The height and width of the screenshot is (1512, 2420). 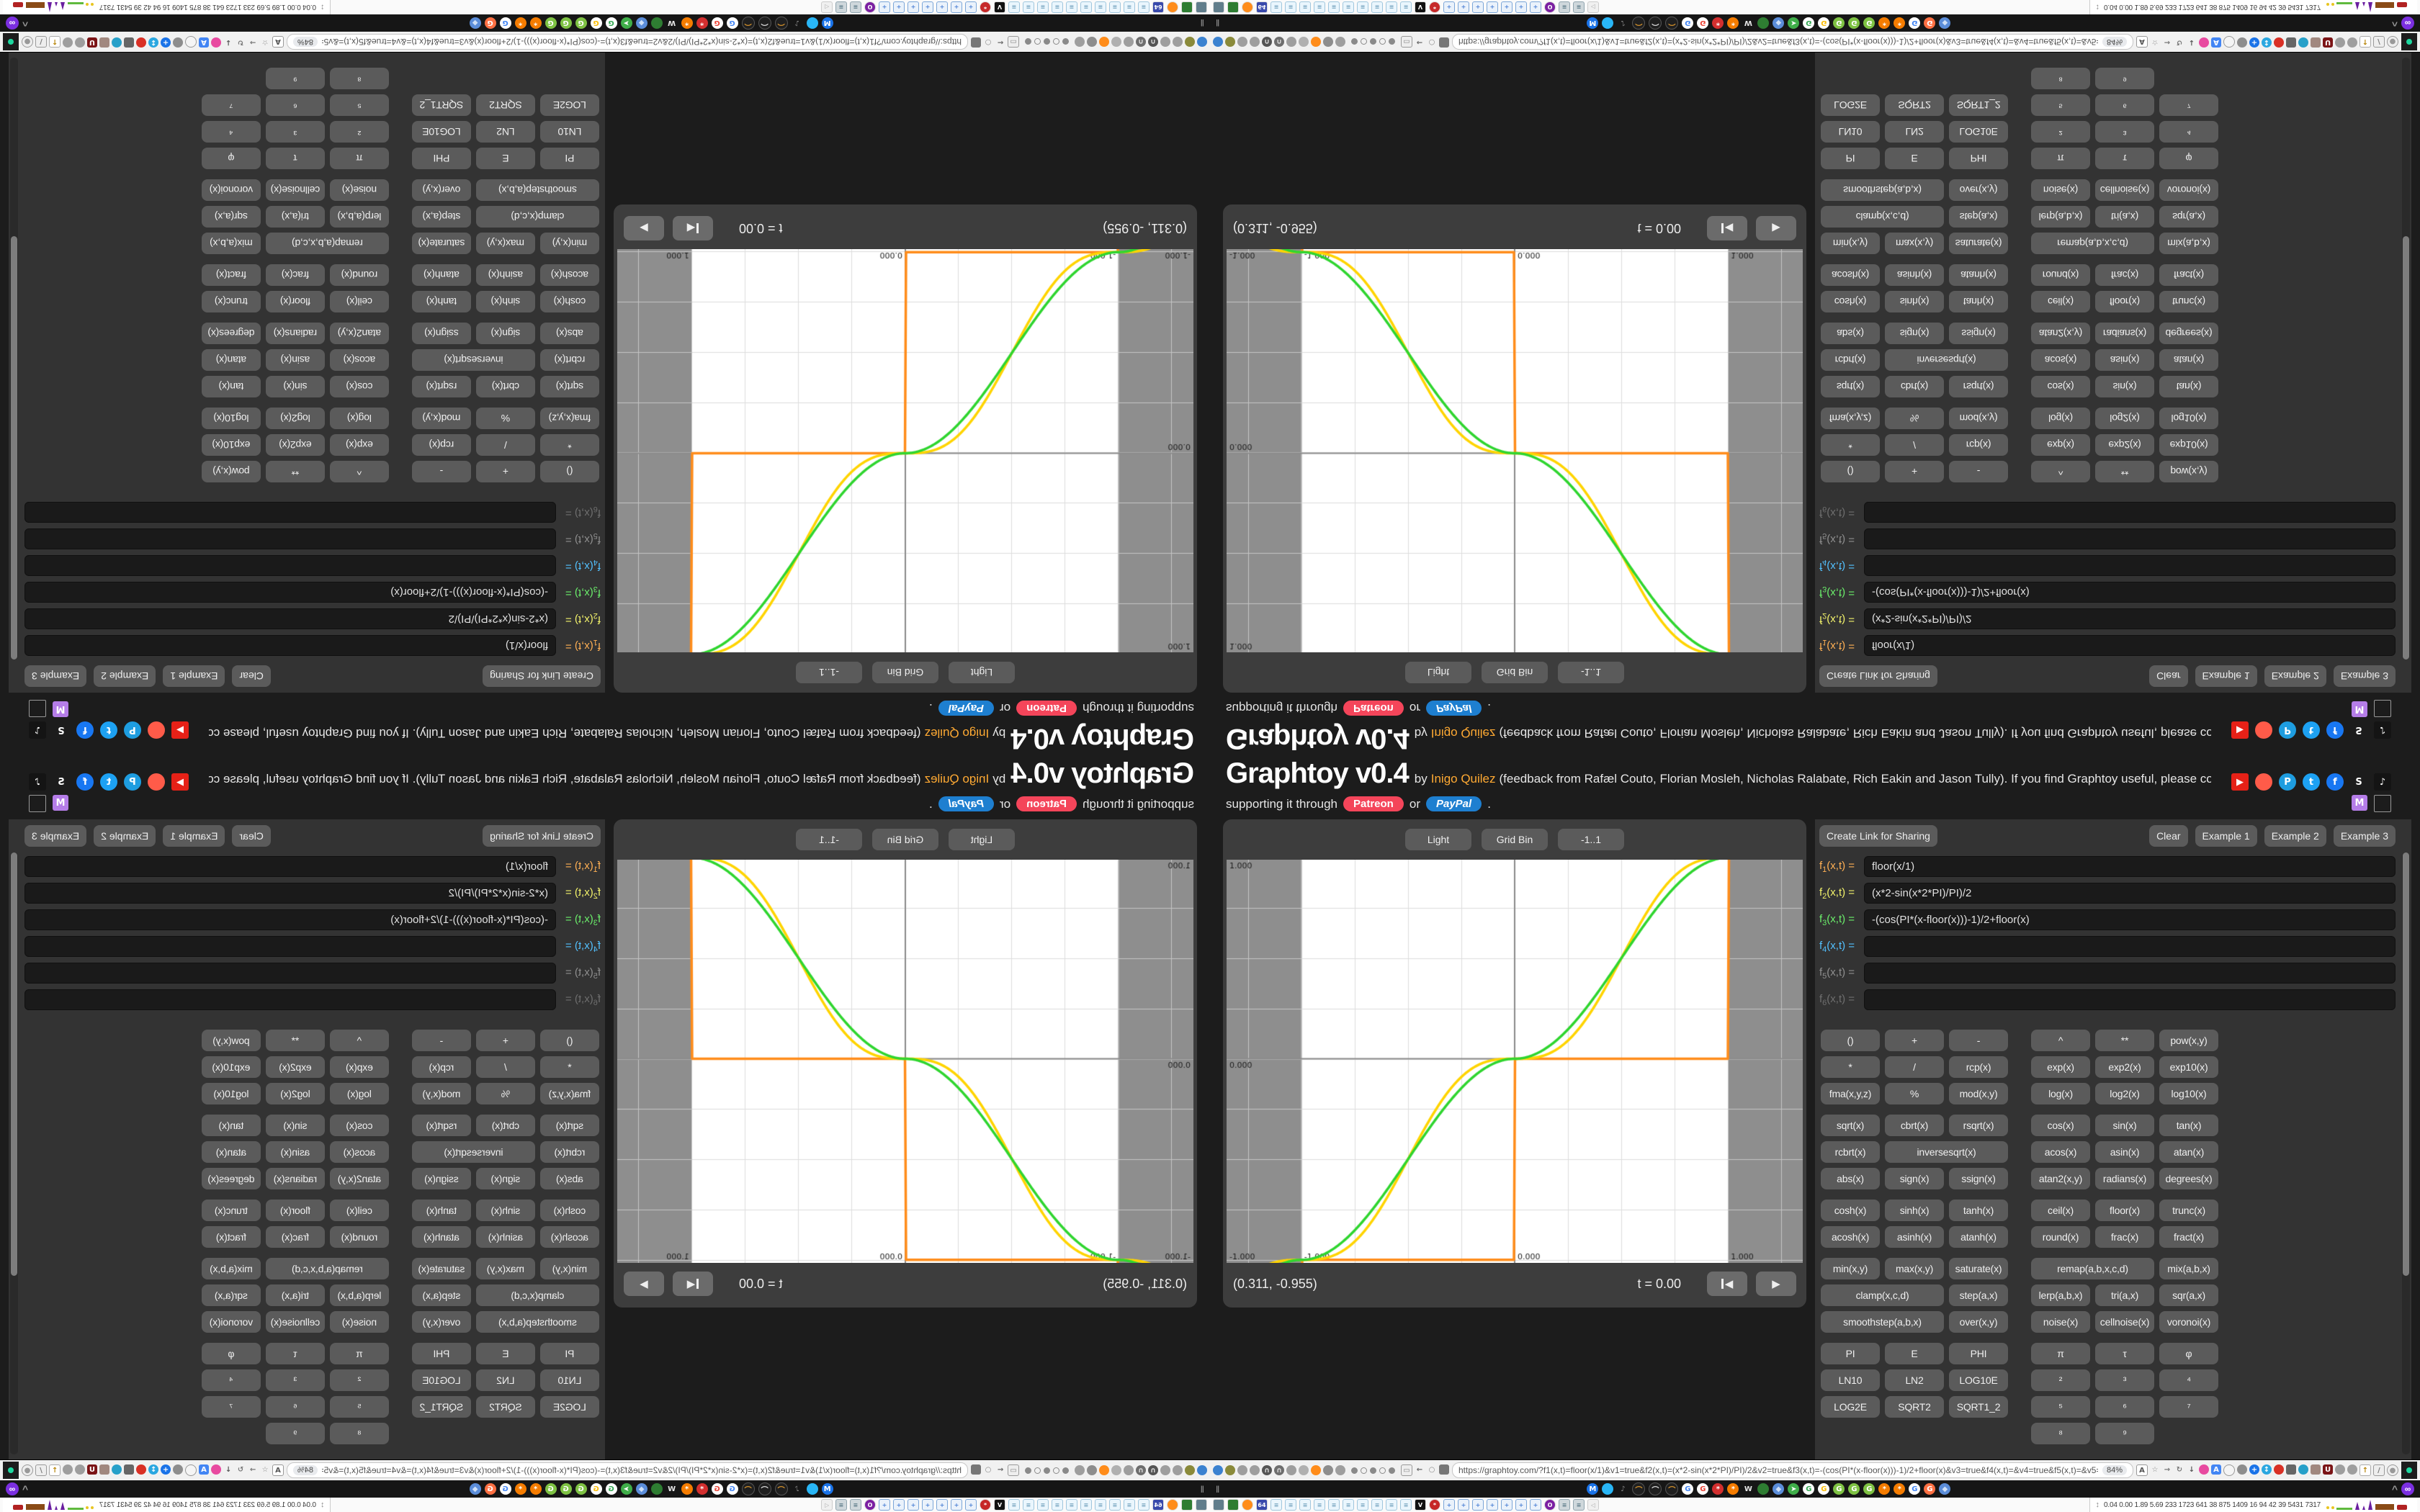 What do you see at coordinates (569, 418) in the screenshot?
I see `fn-button-fma-x-y-z: fma(x,y,z)` at bounding box center [569, 418].